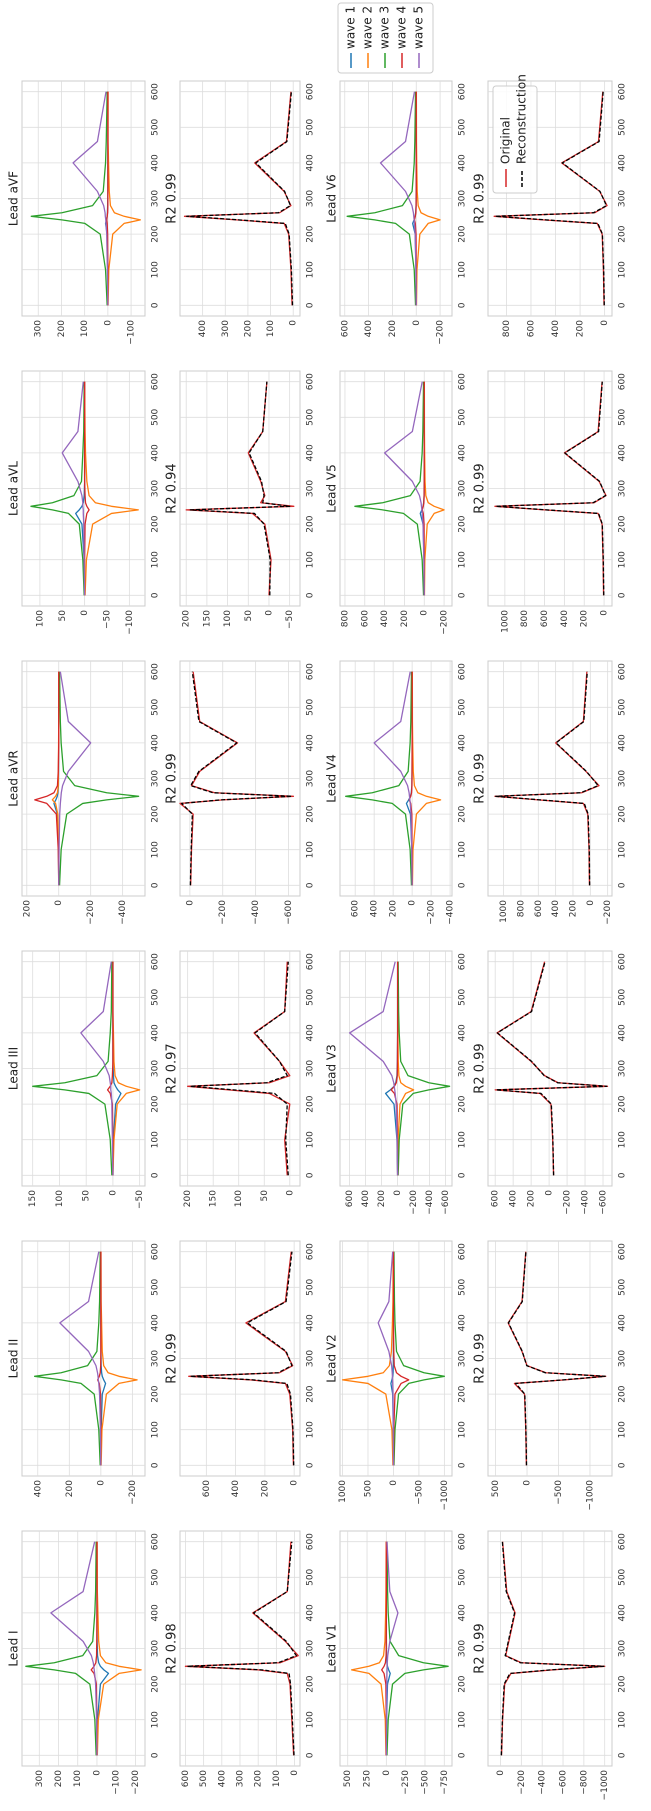  Describe the element at coordinates (33, 1198) in the screenshot. I see `y-tick-label: 150` at that location.